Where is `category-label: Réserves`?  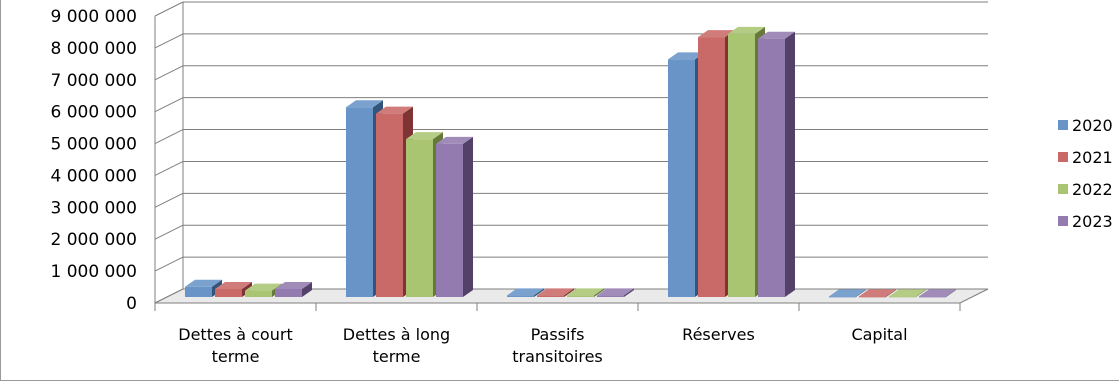 category-label: Réserves is located at coordinates (718, 334).